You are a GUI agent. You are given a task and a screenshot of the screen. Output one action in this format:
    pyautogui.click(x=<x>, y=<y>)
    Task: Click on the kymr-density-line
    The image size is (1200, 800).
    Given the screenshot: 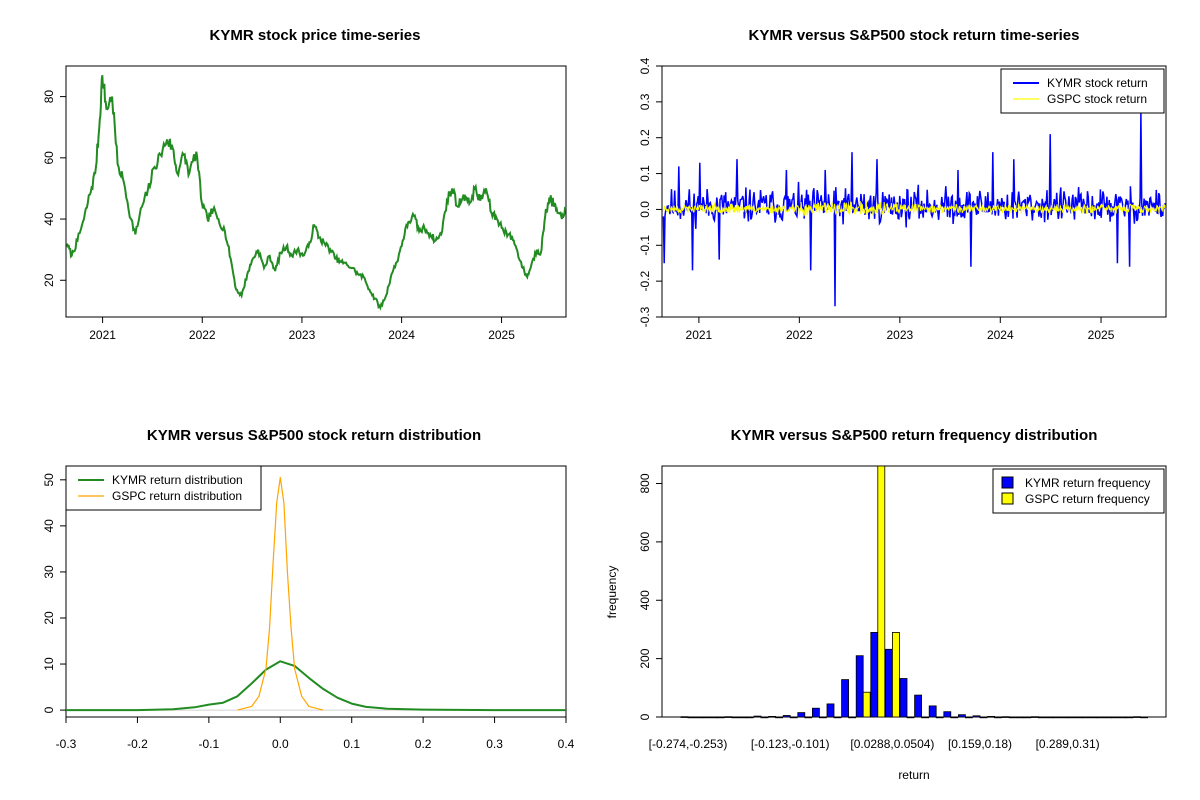 What is the action you would take?
    pyautogui.click(x=316, y=686)
    